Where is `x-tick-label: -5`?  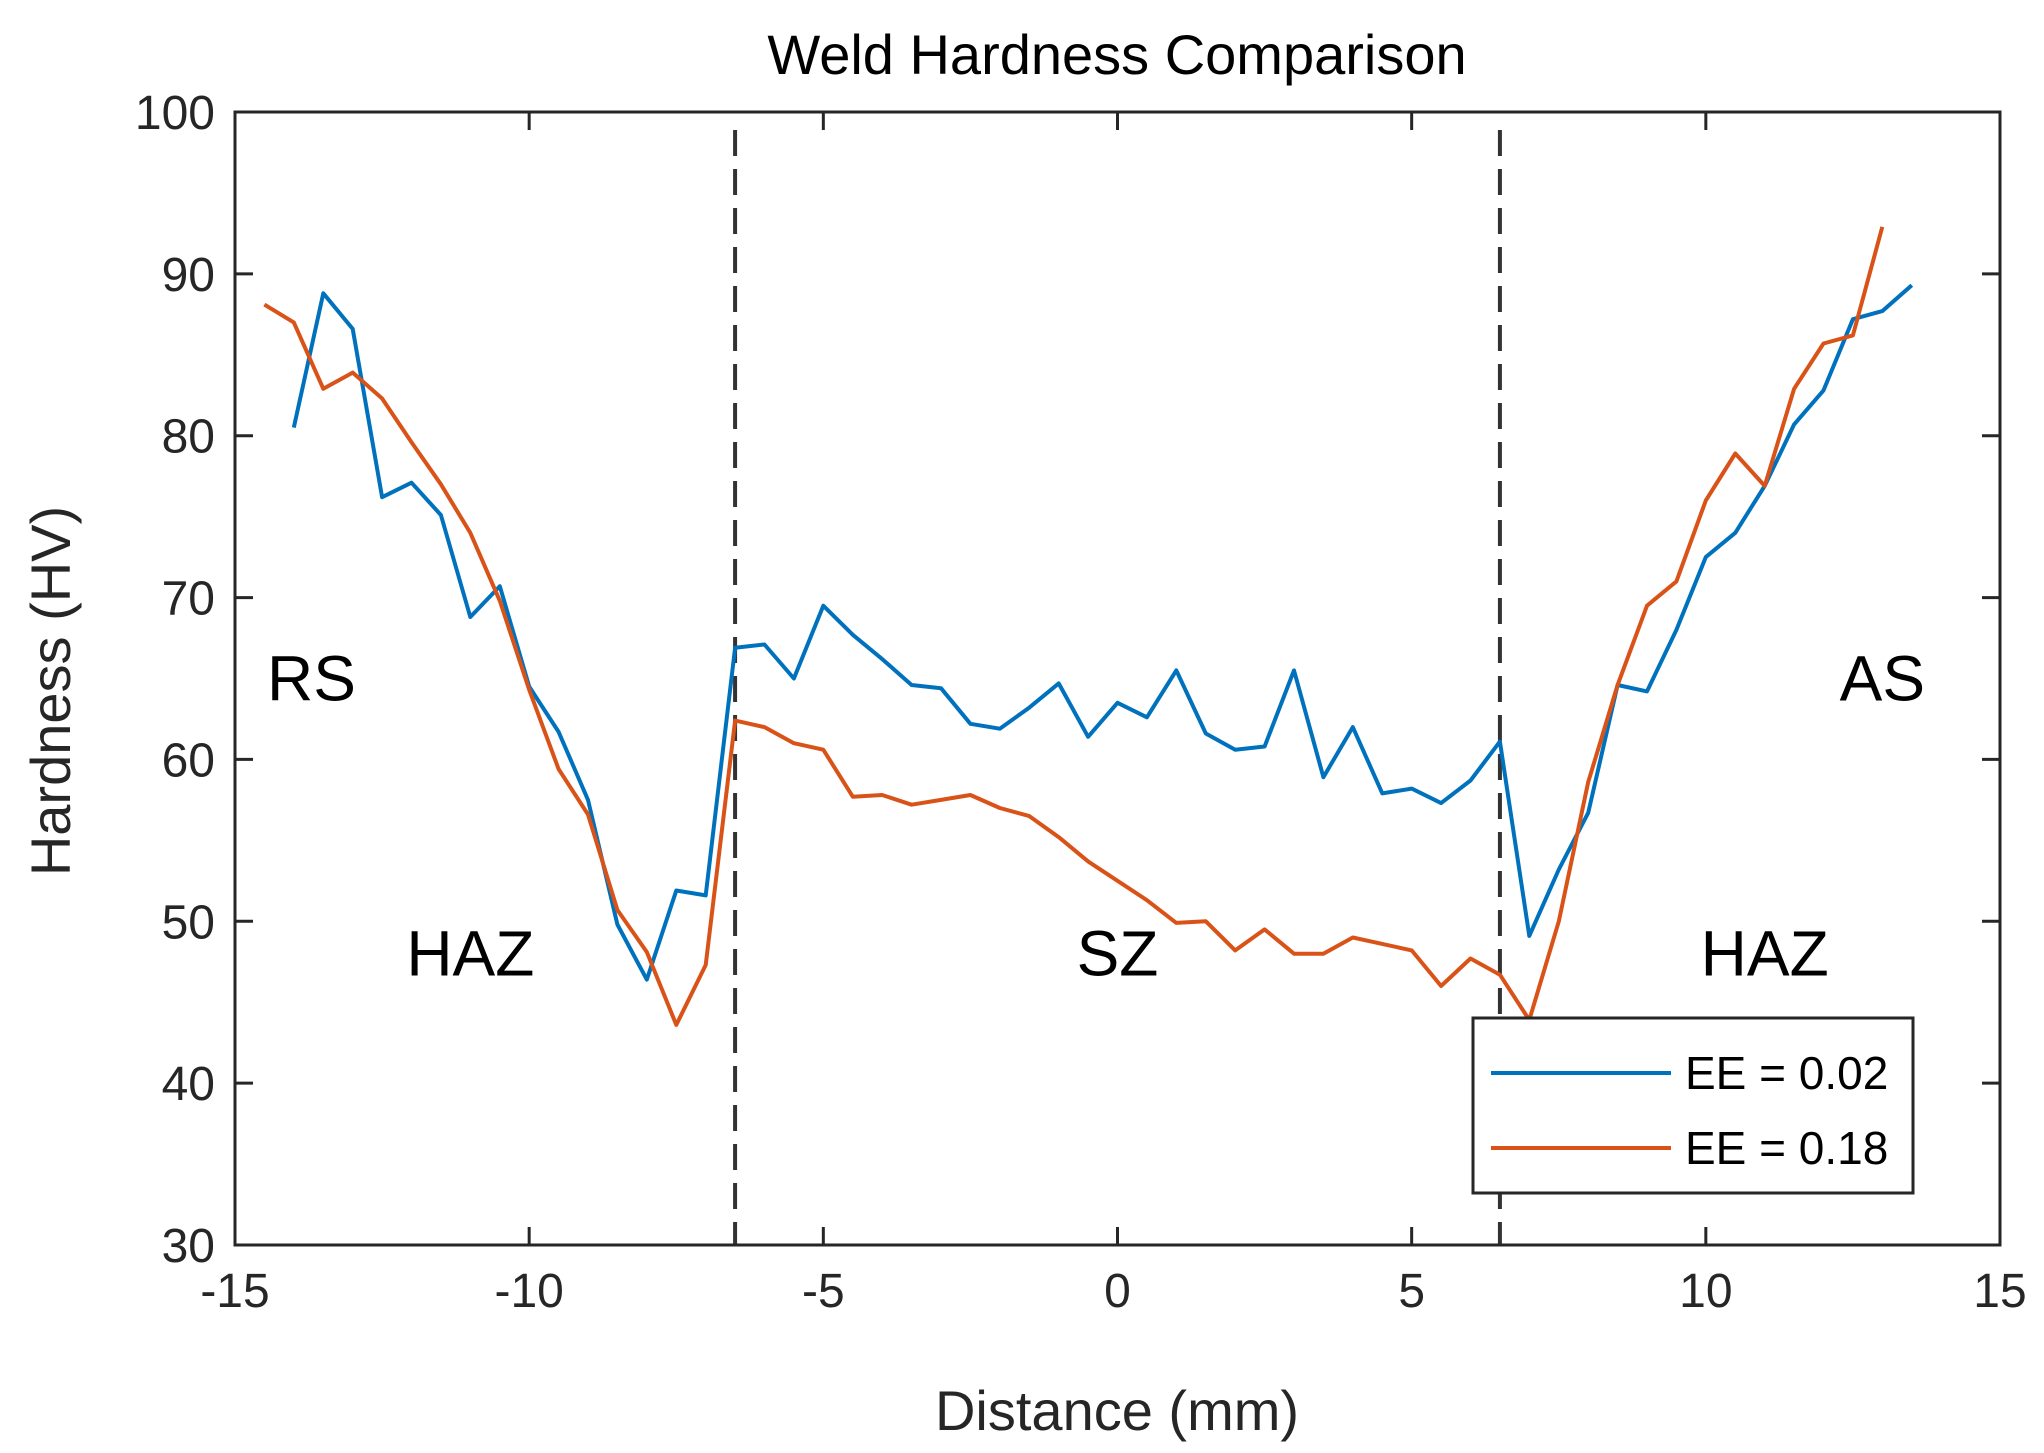 x-tick-label: -5 is located at coordinates (823, 1291).